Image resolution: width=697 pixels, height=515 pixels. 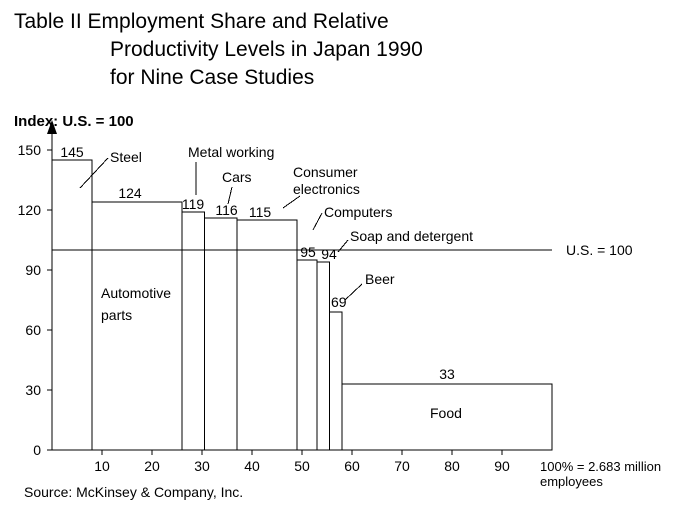 What do you see at coordinates (447, 374) in the screenshot?
I see `data-label-8: 33` at bounding box center [447, 374].